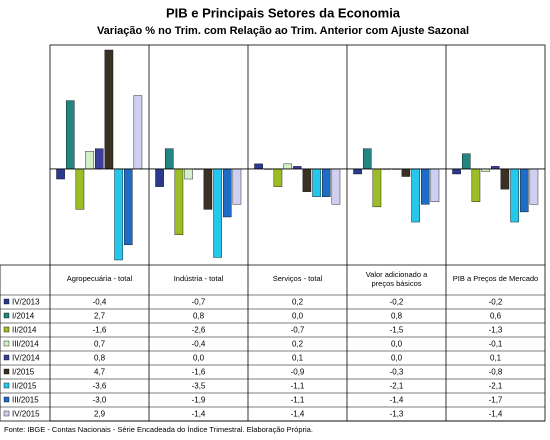 This screenshot has width=550, height=440. What do you see at coordinates (496, 344) in the screenshot?
I see `table-cell: -0,1` at bounding box center [496, 344].